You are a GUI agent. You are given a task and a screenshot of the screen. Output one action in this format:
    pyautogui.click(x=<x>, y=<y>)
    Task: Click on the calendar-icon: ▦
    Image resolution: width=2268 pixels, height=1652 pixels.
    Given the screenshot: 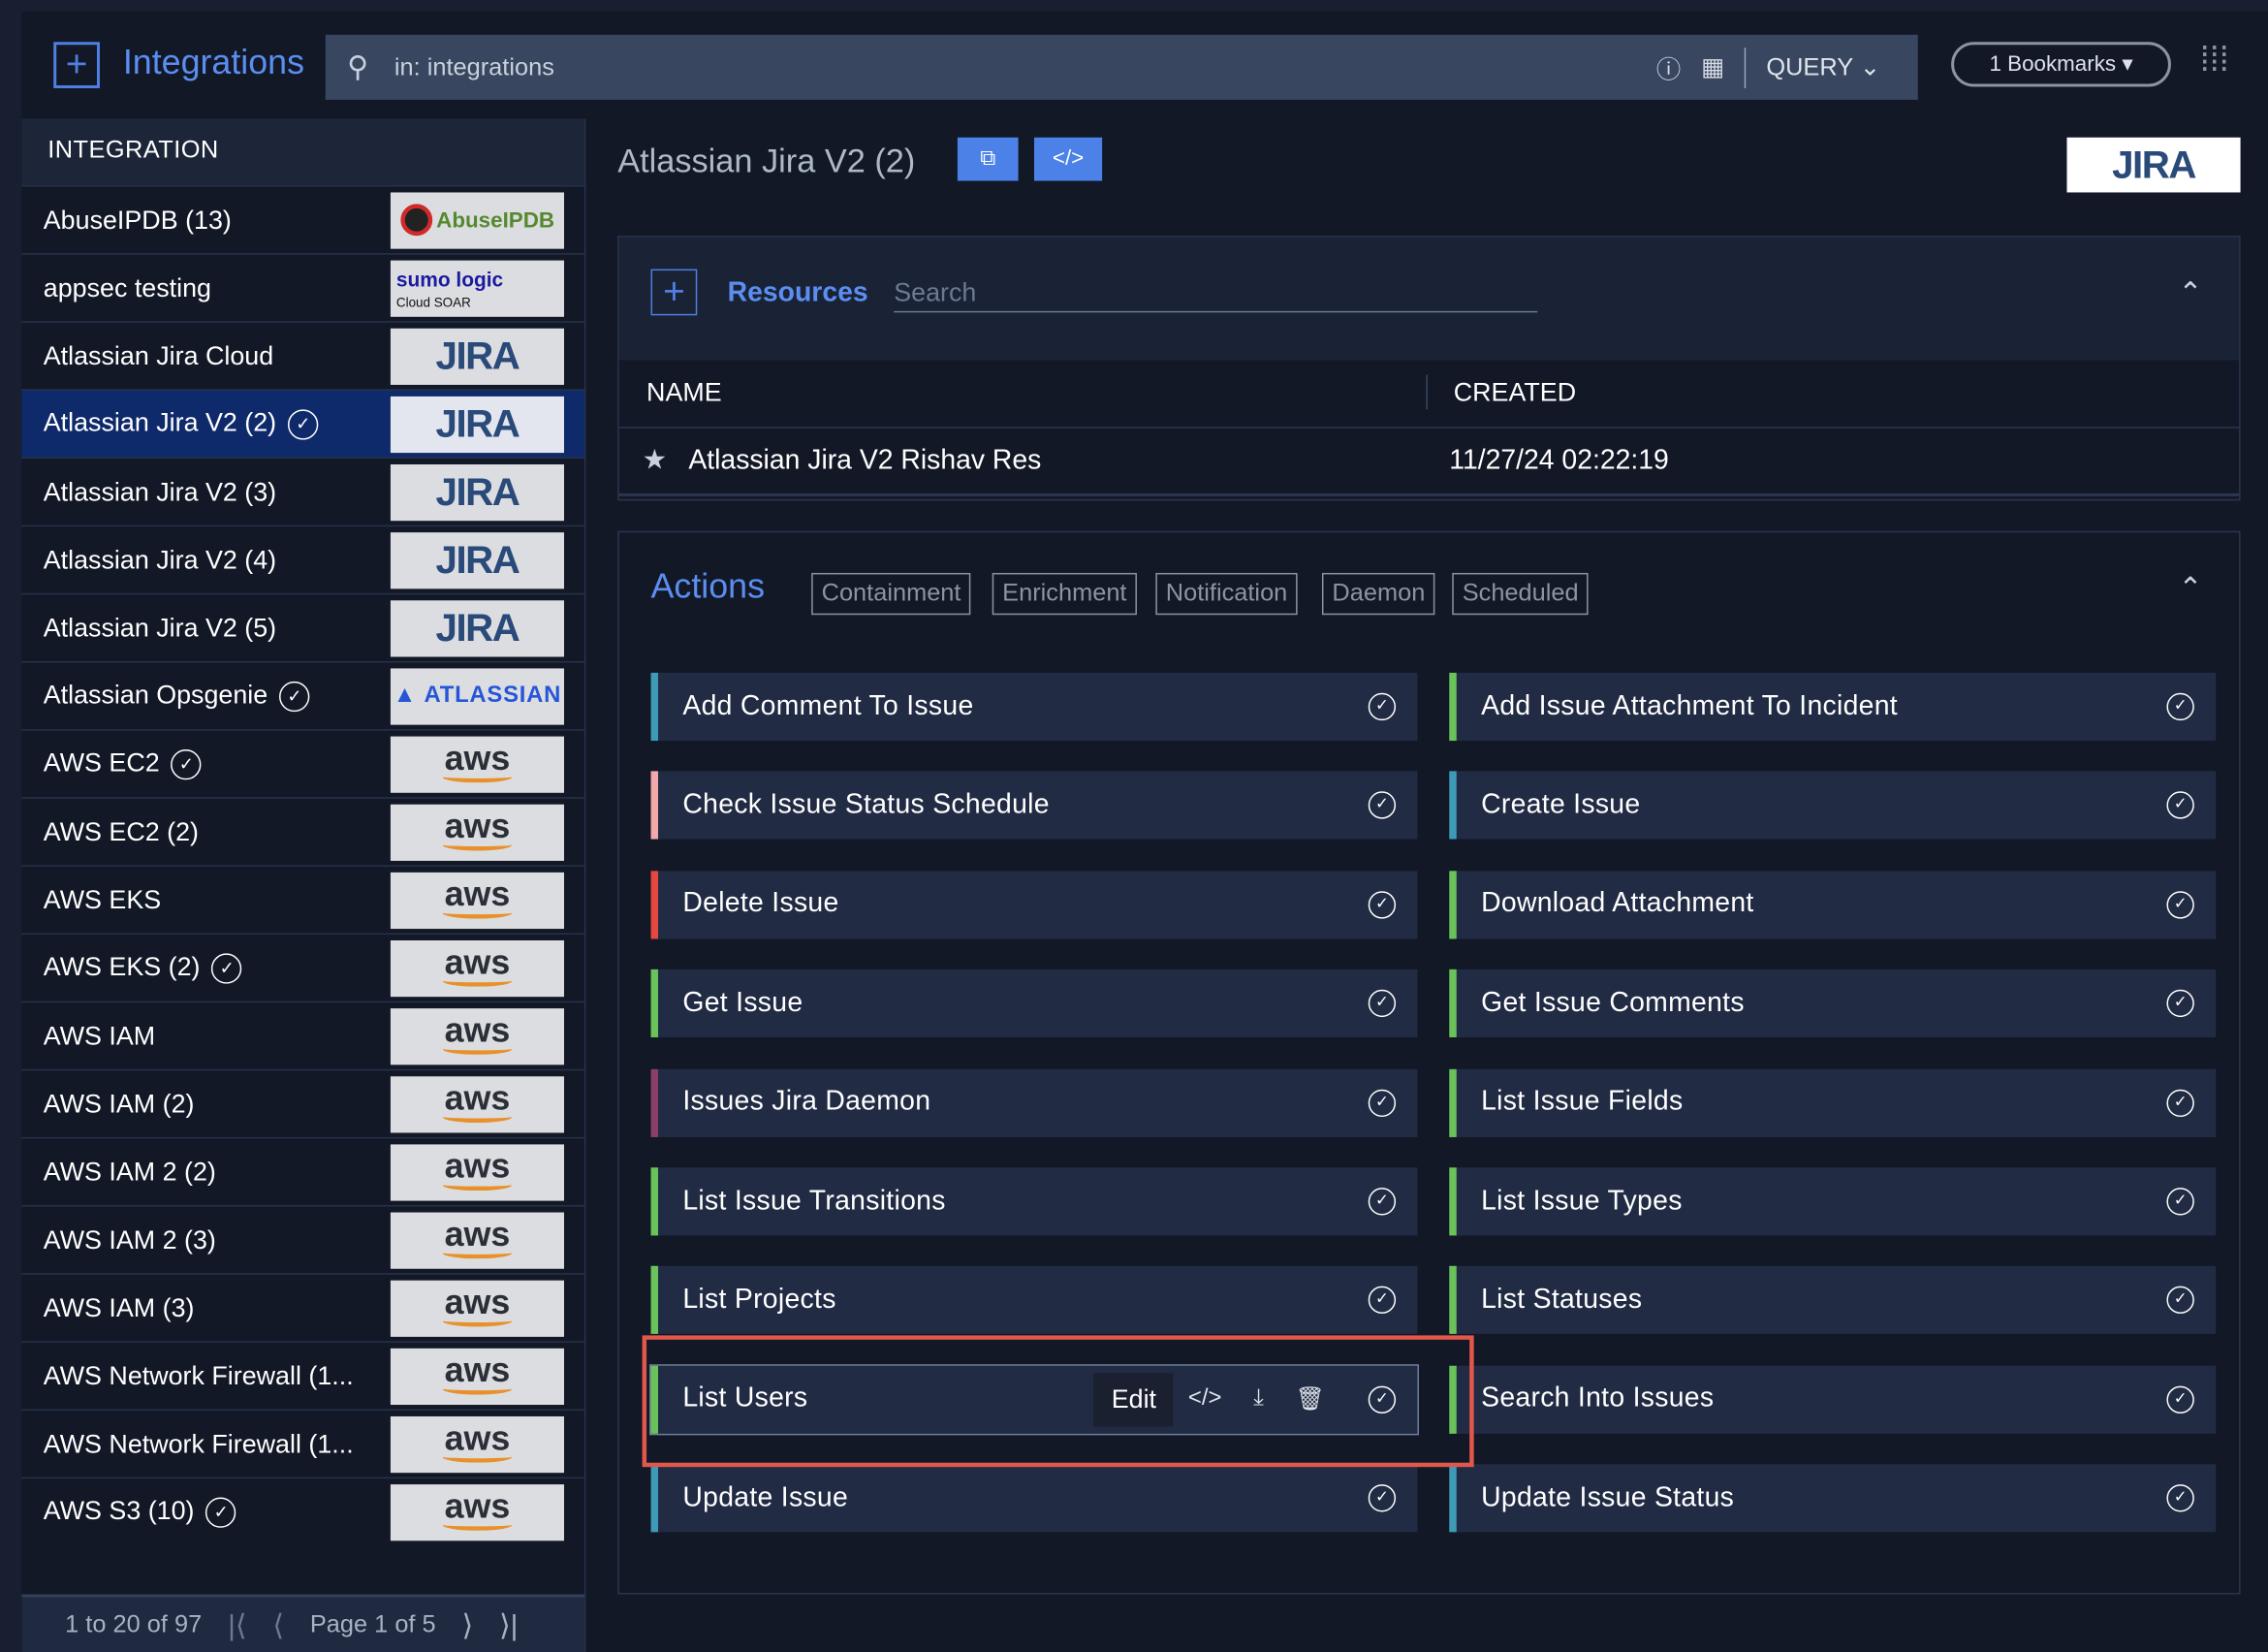 What is the action you would take?
    pyautogui.click(x=1713, y=66)
    